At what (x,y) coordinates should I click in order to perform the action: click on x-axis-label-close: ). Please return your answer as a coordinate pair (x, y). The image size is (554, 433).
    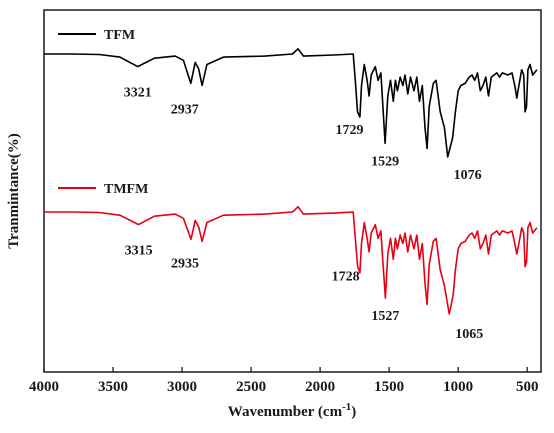
    Looking at the image, I should click on (353, 412).